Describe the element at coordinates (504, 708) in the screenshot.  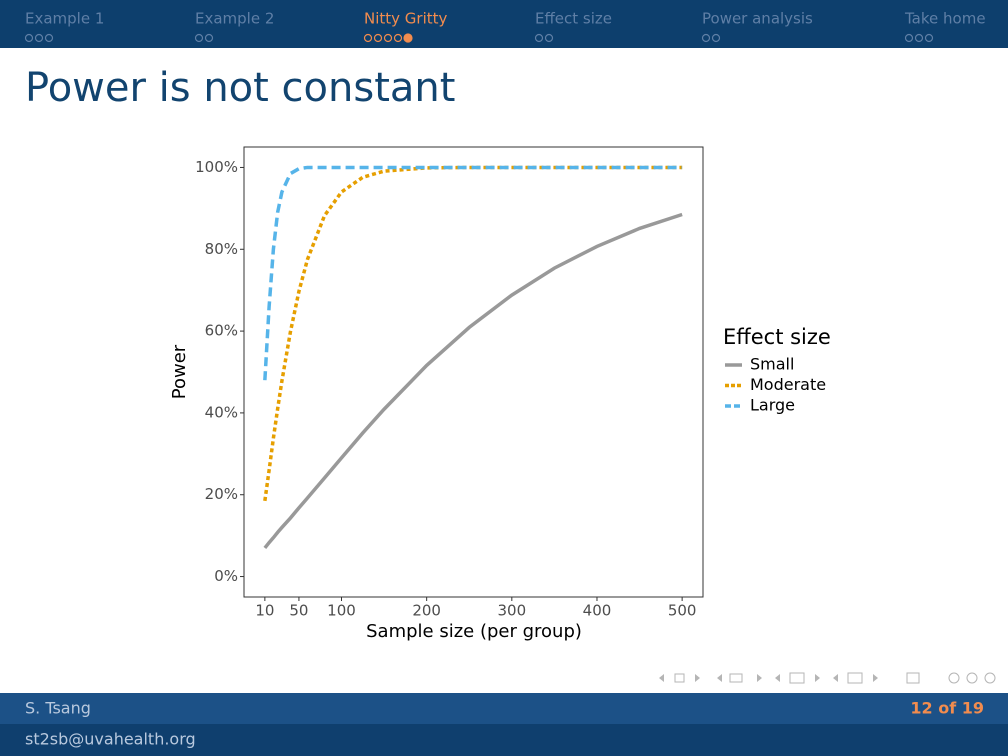
I see `footer-bar` at that location.